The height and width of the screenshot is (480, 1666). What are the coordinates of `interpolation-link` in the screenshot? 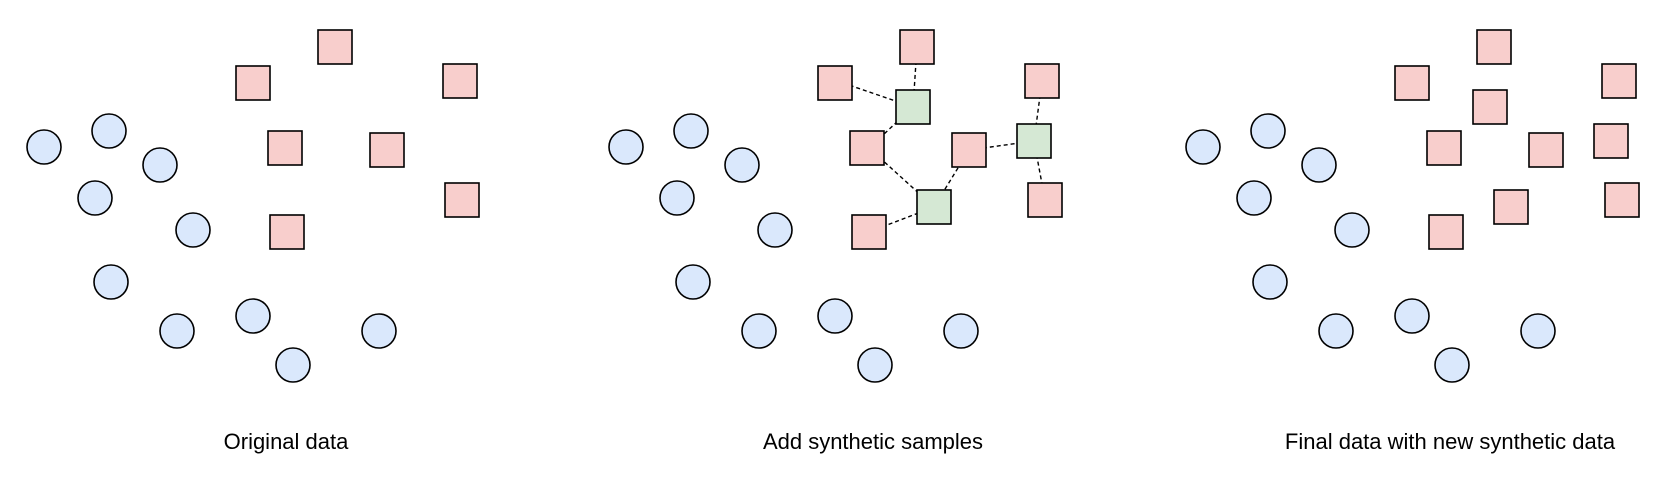 It's located at (878, 95).